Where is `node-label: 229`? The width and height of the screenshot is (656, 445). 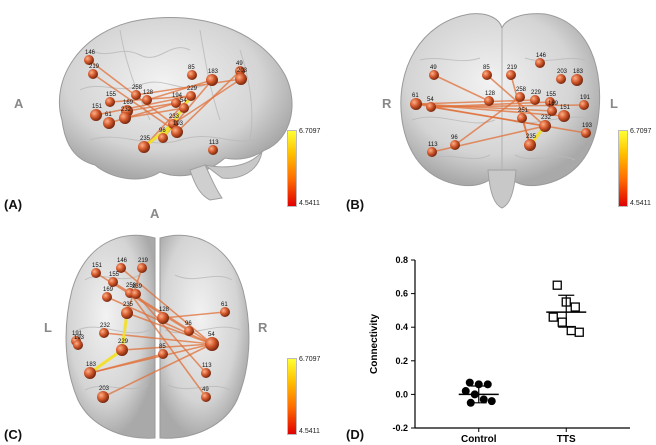 node-label: 229 is located at coordinates (536, 93).